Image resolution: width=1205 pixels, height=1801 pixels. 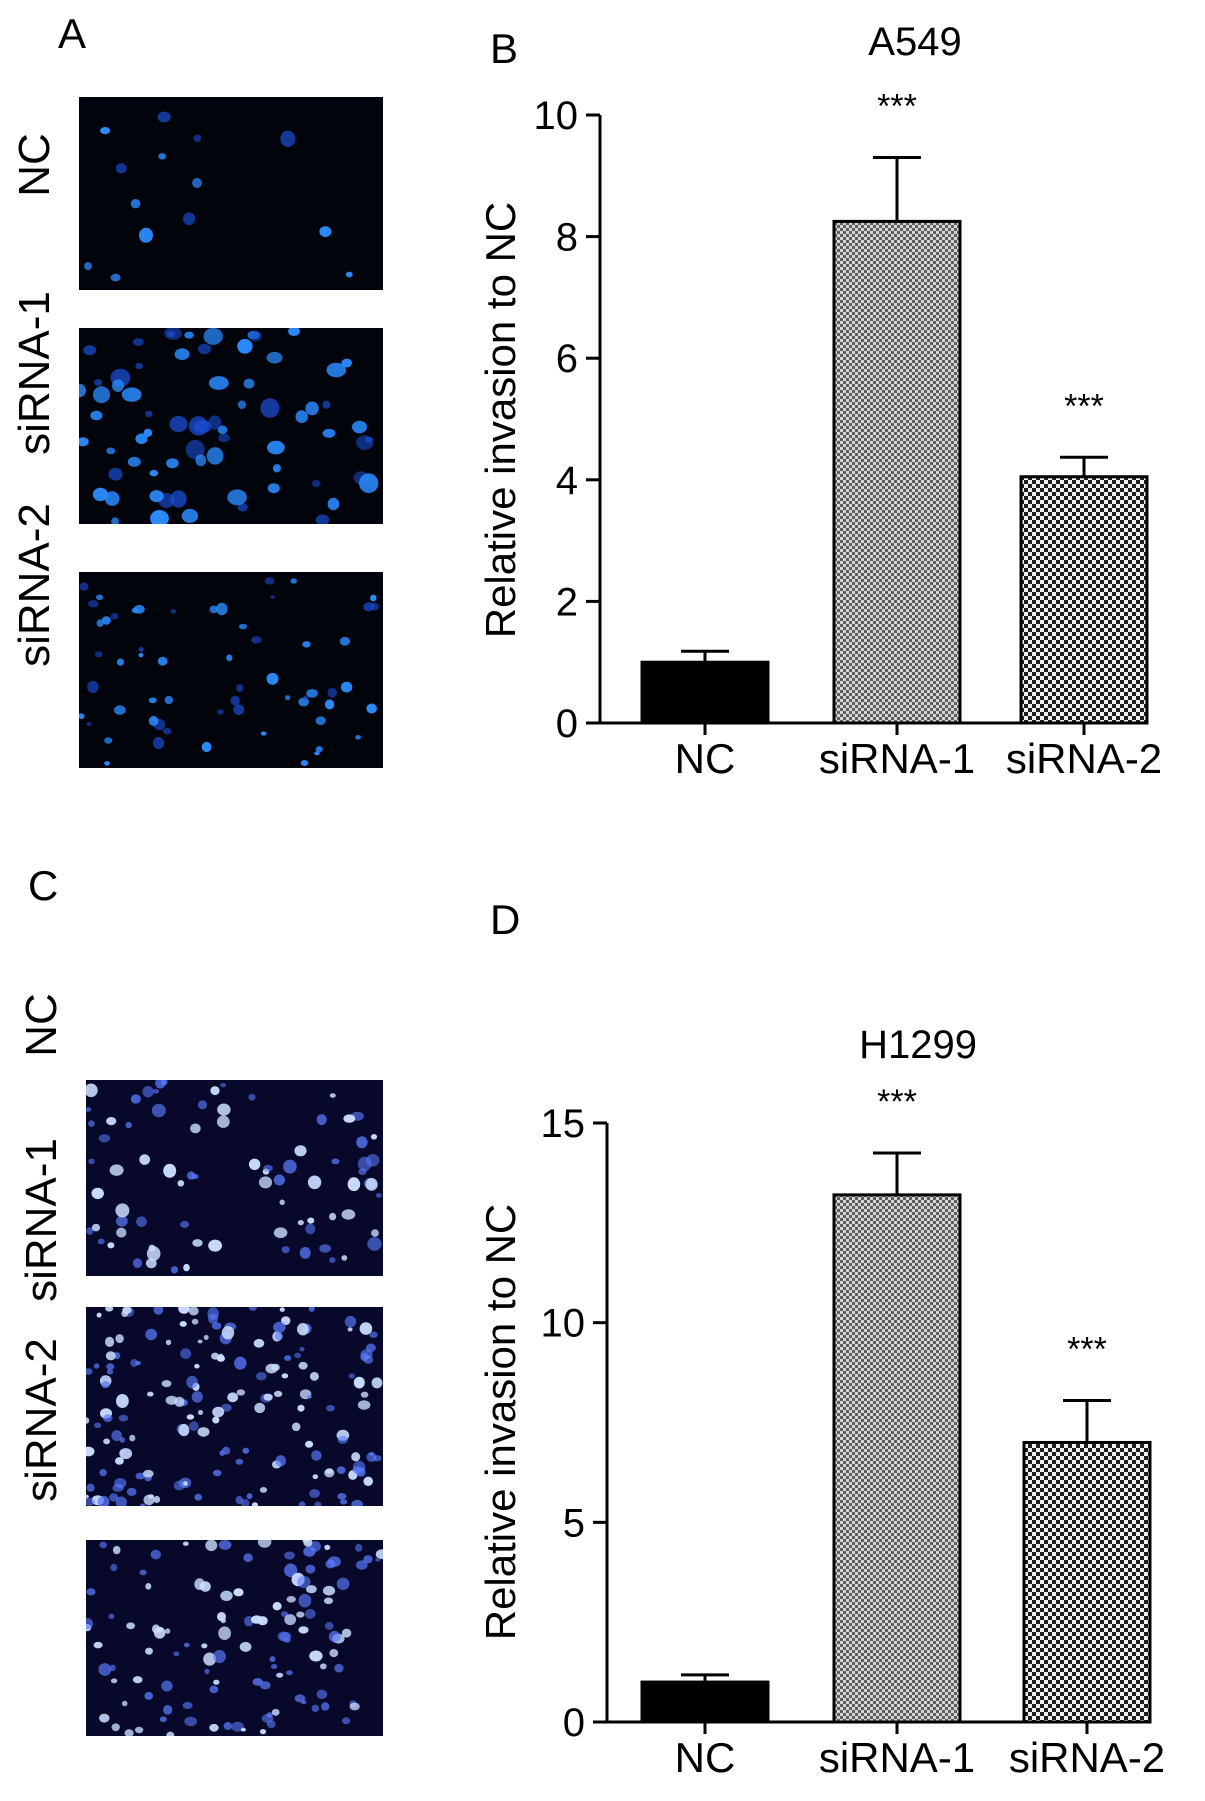 I want to click on y-tick-label: 6, so click(x=567, y=359).